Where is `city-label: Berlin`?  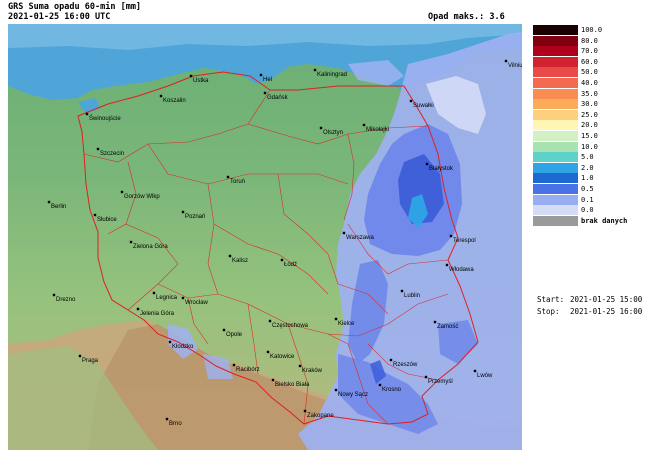 city-label: Berlin is located at coordinates (58, 207).